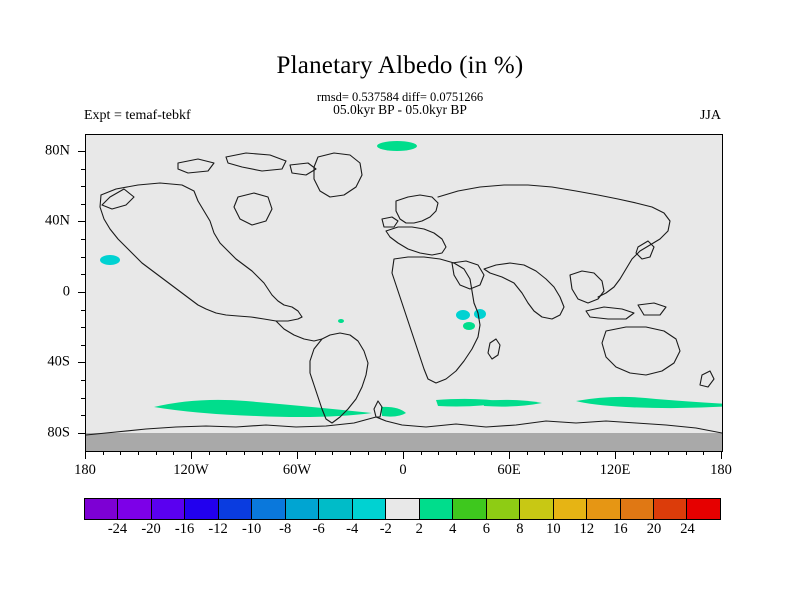  I want to click on coastline-arabia, so click(468, 275).